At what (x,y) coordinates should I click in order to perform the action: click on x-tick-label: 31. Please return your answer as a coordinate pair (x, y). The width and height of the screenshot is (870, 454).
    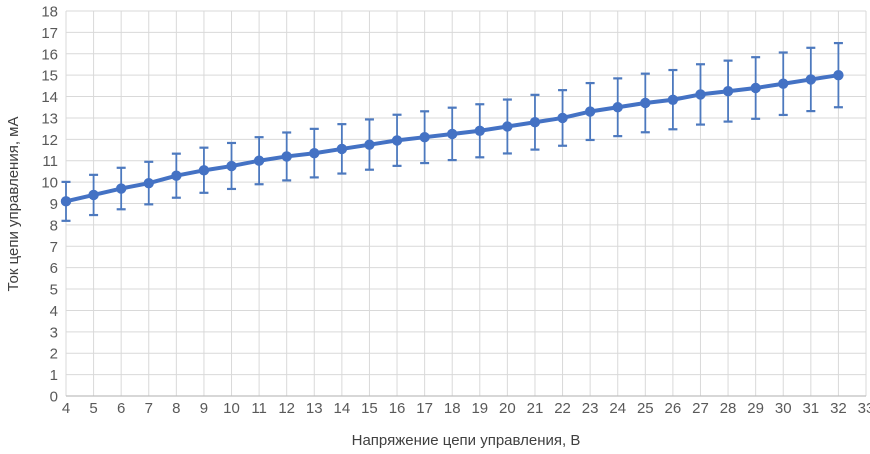
    Looking at the image, I should click on (810, 408).